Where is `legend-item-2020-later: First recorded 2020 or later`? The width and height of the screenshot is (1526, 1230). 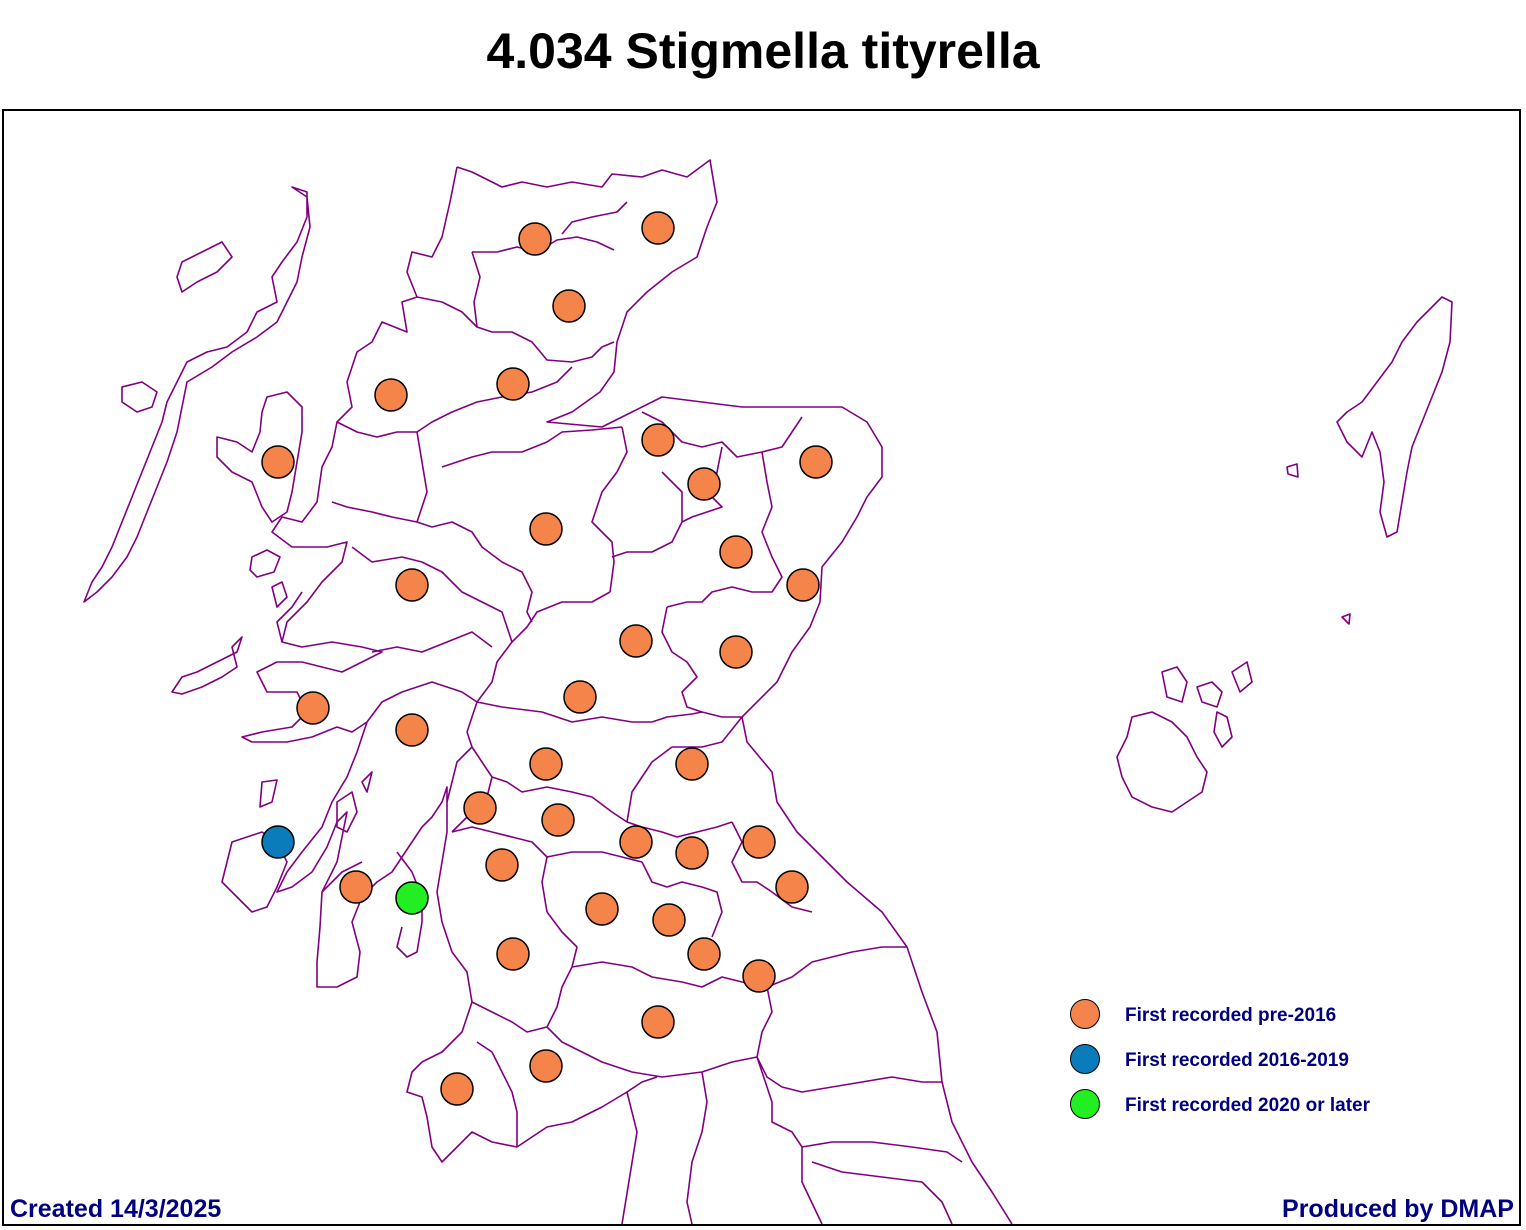
legend-item-2020-later: First recorded 2020 or later is located at coordinates (1247, 1107).